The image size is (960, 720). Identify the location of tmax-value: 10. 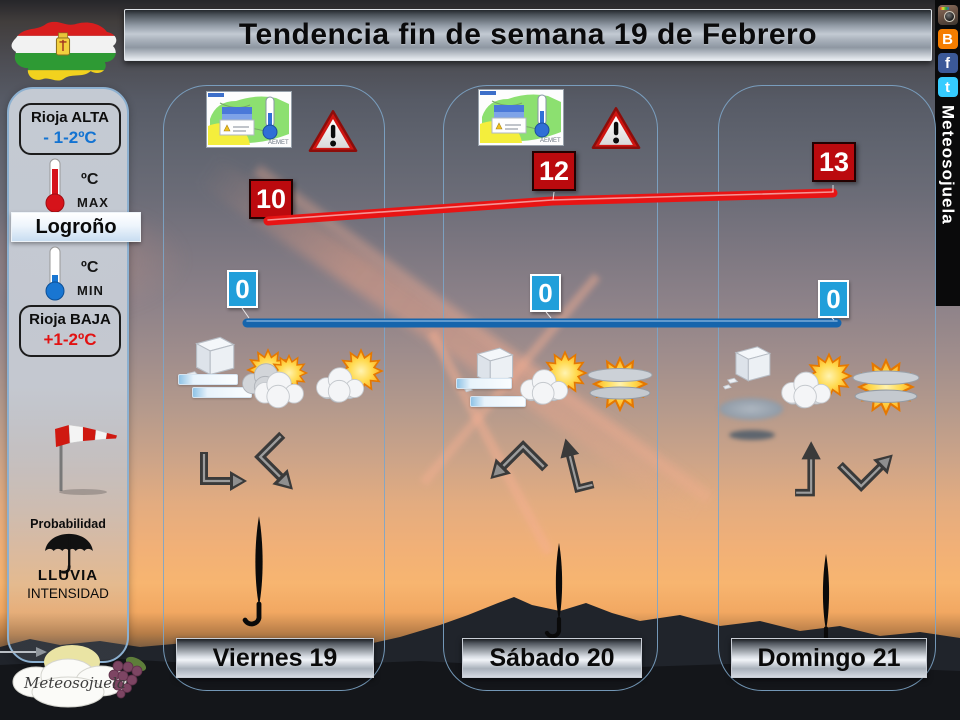
(271, 198).